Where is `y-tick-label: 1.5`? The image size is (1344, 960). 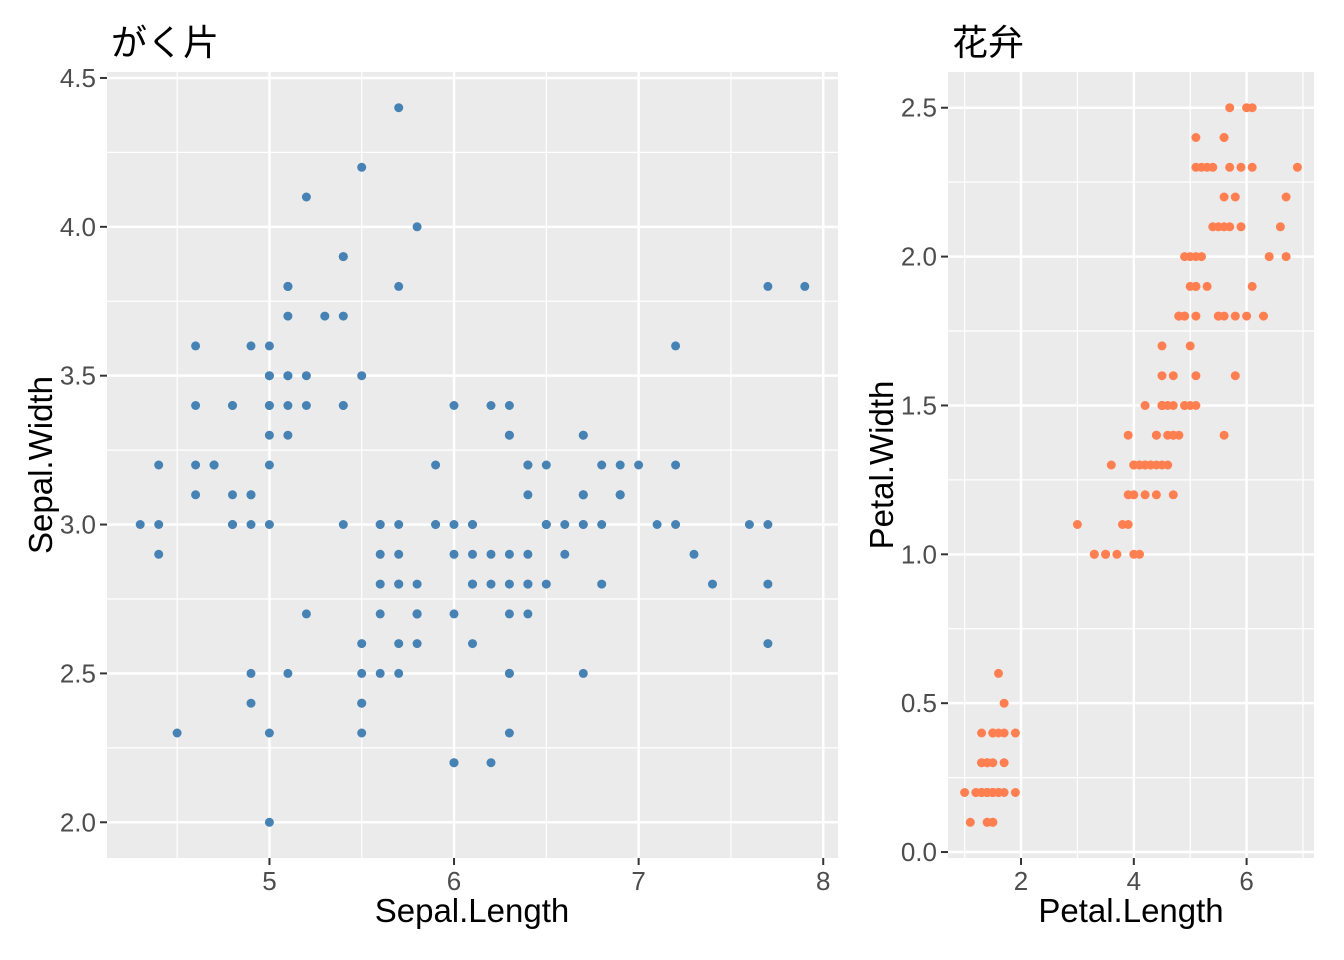
y-tick-label: 1.5 is located at coordinates (919, 405).